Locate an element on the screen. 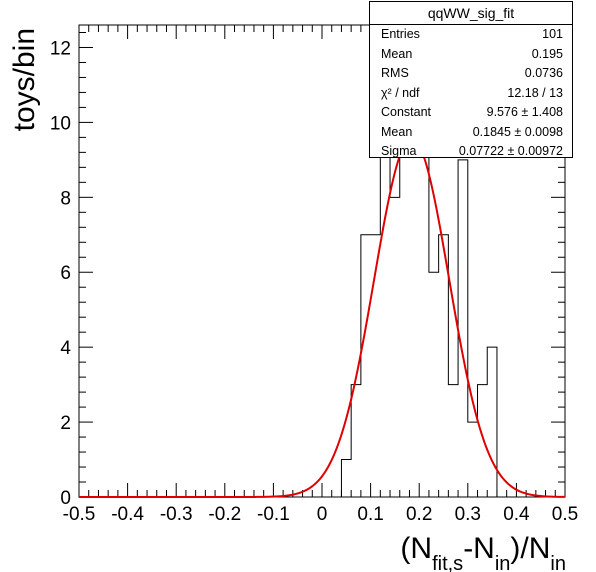 The height and width of the screenshot is (572, 596). stats-value: 101 is located at coordinates (552, 34).